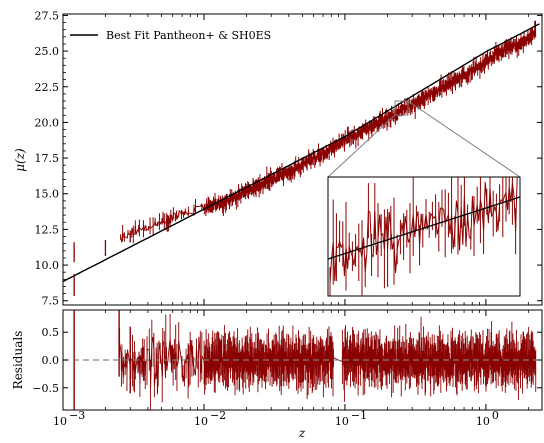 The height and width of the screenshot is (443, 544). What do you see at coordinates (47, 51) in the screenshot?
I see `y-tick-label: 25.0` at bounding box center [47, 51].